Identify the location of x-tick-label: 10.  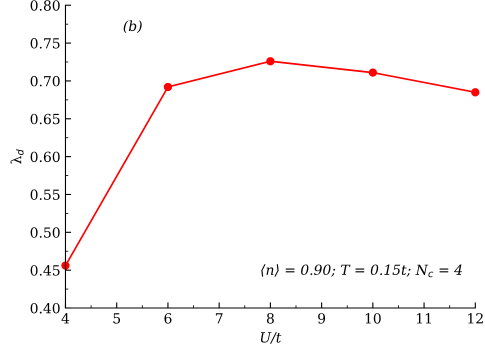
(373, 318).